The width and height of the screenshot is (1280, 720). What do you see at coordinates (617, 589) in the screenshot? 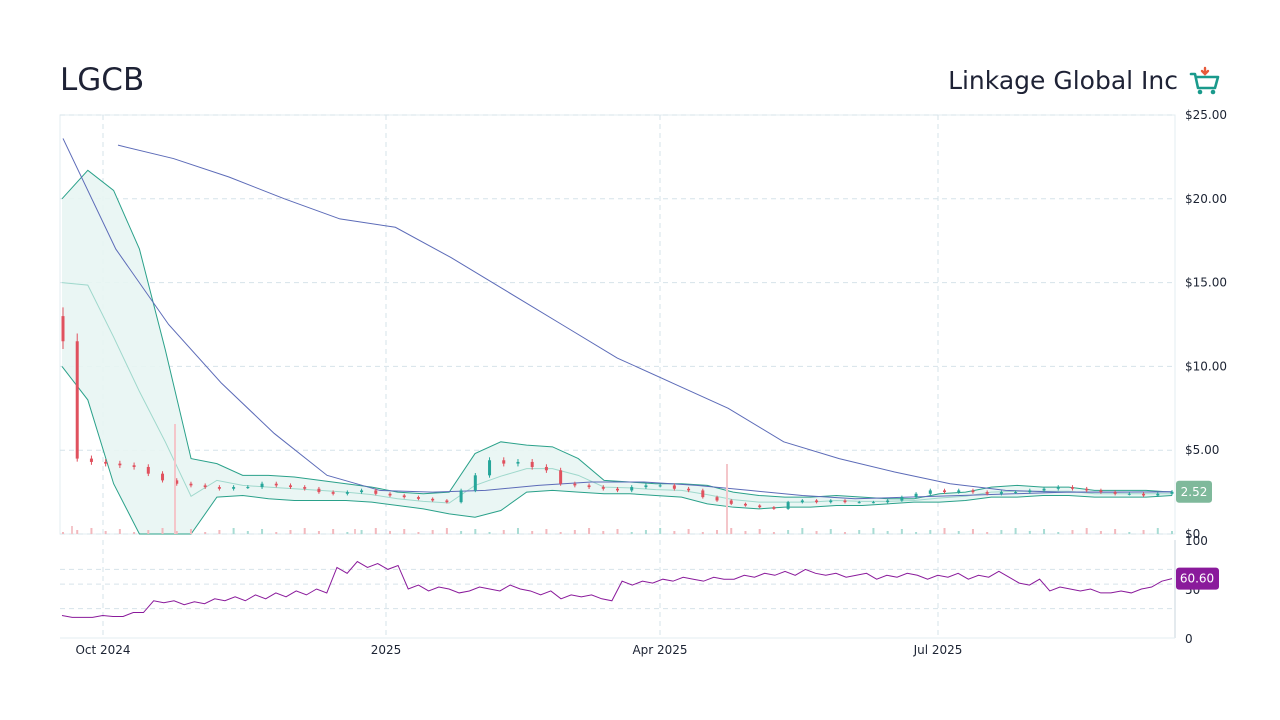
I see `rsi-line` at bounding box center [617, 589].